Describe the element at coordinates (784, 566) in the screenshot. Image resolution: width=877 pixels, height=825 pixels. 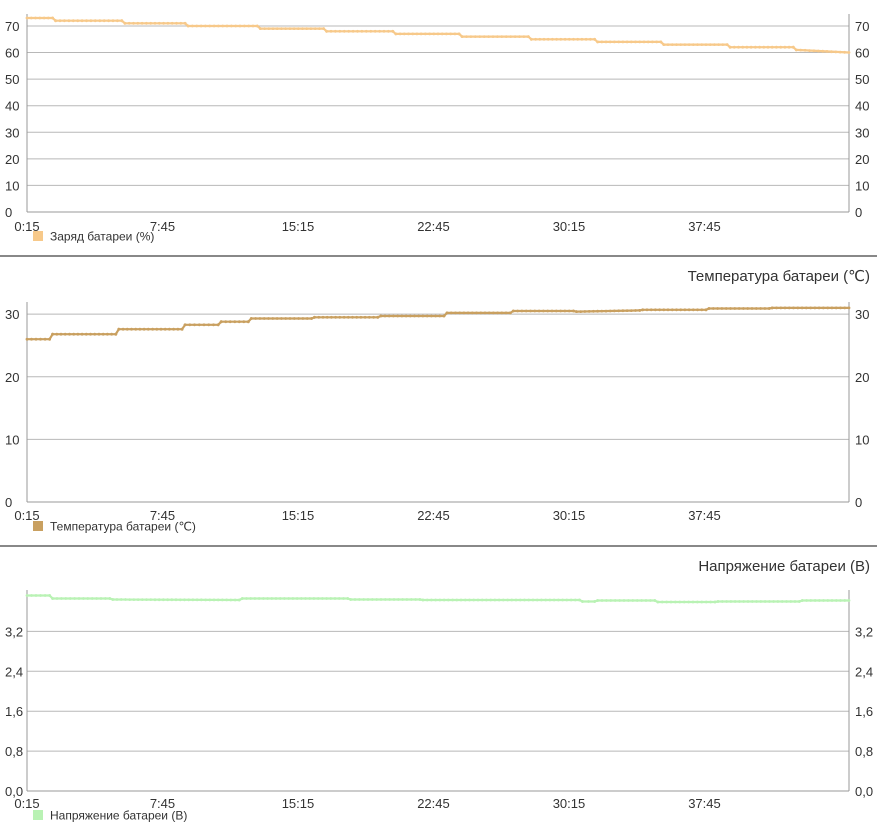
I see `chart-title: Напряжение батареи (В)` at that location.